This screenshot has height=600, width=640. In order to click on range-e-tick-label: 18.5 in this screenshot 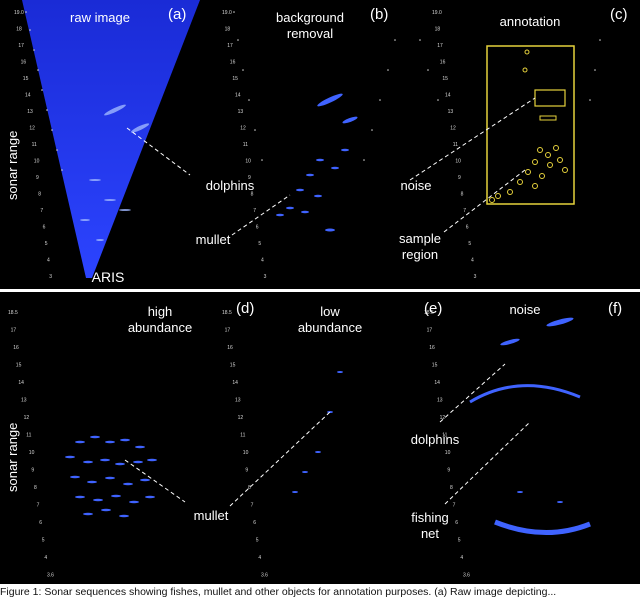, I will do `click(227, 313)`.